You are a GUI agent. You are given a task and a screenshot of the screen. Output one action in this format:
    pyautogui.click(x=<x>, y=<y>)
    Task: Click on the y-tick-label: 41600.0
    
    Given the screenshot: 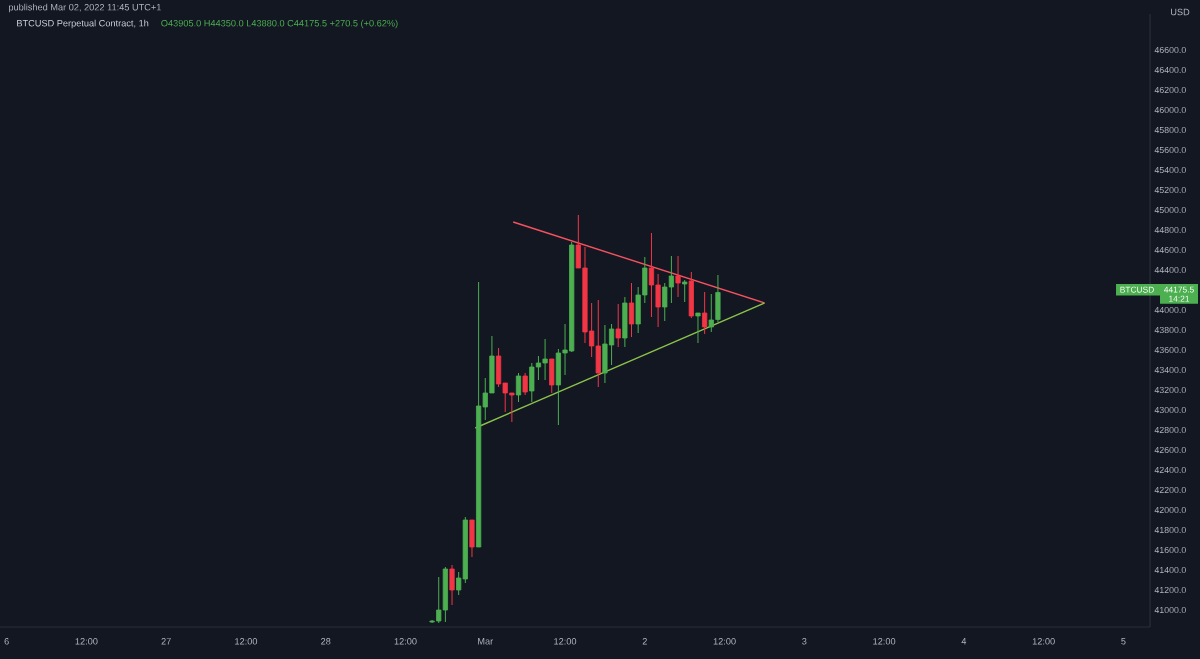 What is the action you would take?
    pyautogui.click(x=1170, y=550)
    